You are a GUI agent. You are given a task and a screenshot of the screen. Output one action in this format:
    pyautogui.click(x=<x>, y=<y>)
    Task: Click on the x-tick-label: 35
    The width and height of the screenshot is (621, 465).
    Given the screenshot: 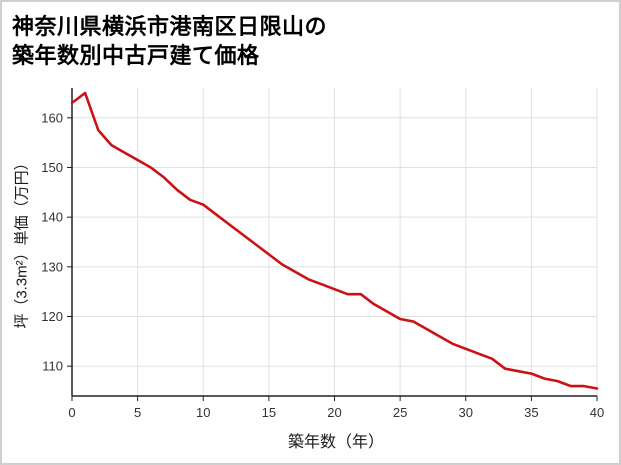 What is the action you would take?
    pyautogui.click(x=531, y=412)
    